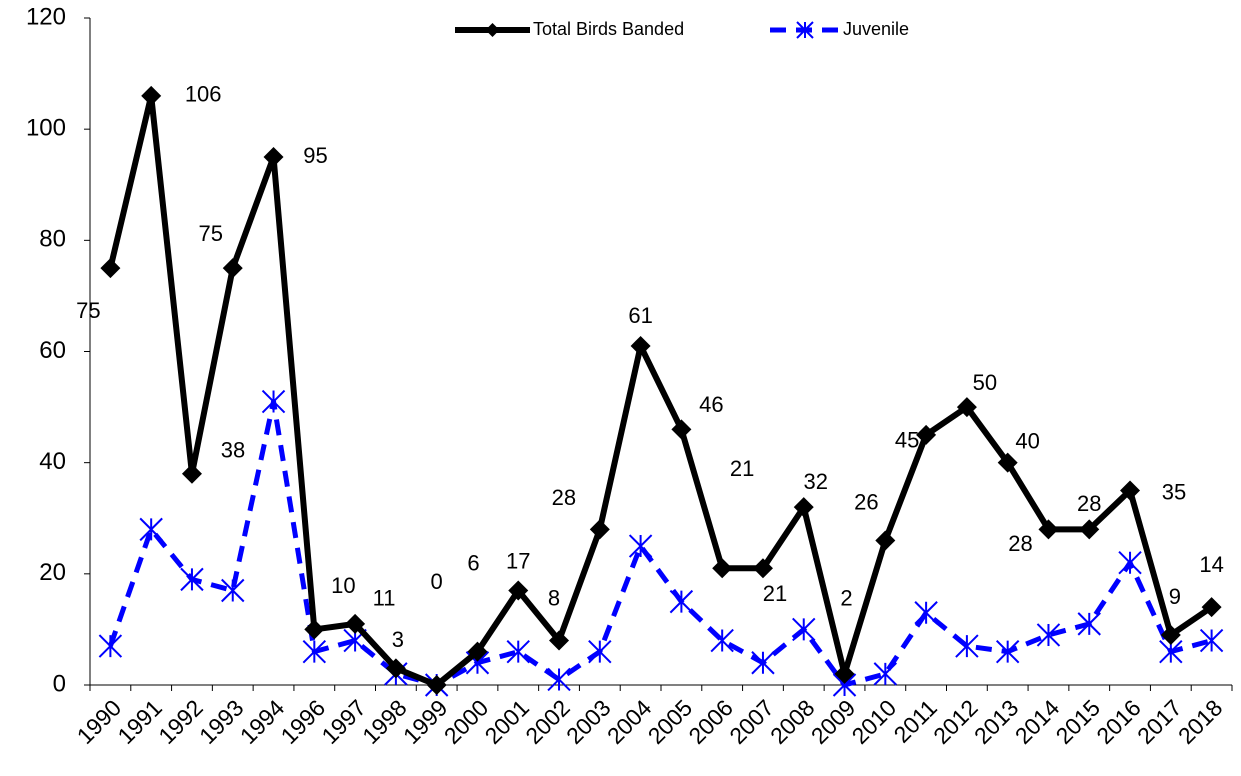 This screenshot has height=776, width=1241. What do you see at coordinates (384, 721) in the screenshot?
I see `x-tick-label: 1998` at bounding box center [384, 721].